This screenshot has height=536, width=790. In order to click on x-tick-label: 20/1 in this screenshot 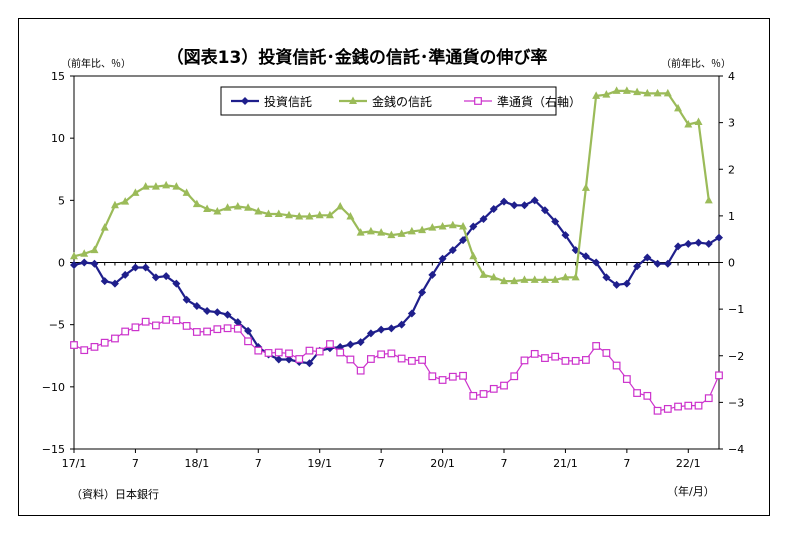, I will do `click(442, 463)`.